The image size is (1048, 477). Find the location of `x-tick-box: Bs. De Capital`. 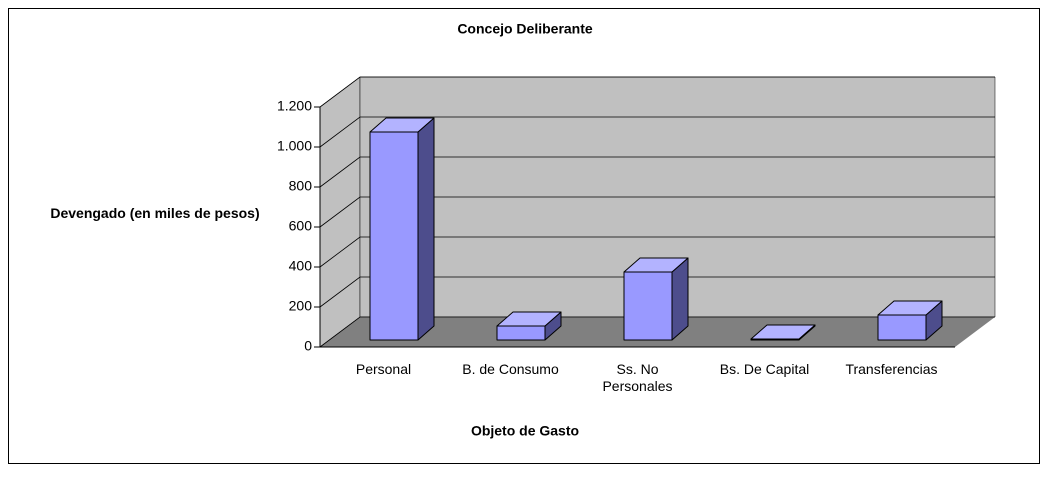

x-tick-box: Bs. De Capital is located at coordinates (764, 369).